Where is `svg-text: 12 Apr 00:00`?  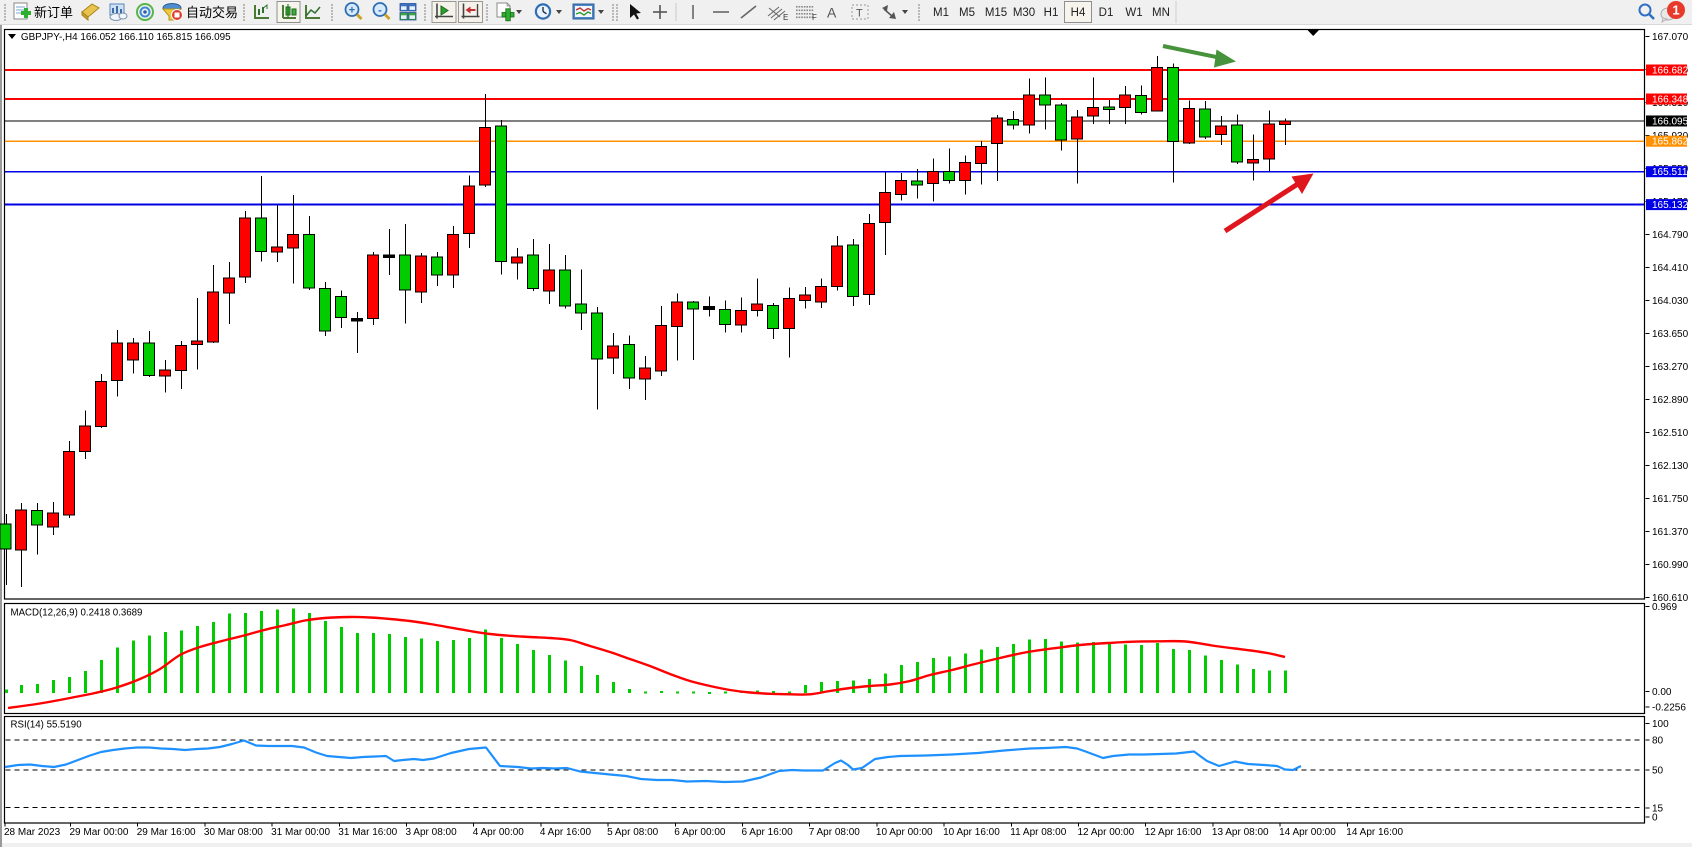 svg-text: 12 Apr 00:00 is located at coordinates (1106, 832).